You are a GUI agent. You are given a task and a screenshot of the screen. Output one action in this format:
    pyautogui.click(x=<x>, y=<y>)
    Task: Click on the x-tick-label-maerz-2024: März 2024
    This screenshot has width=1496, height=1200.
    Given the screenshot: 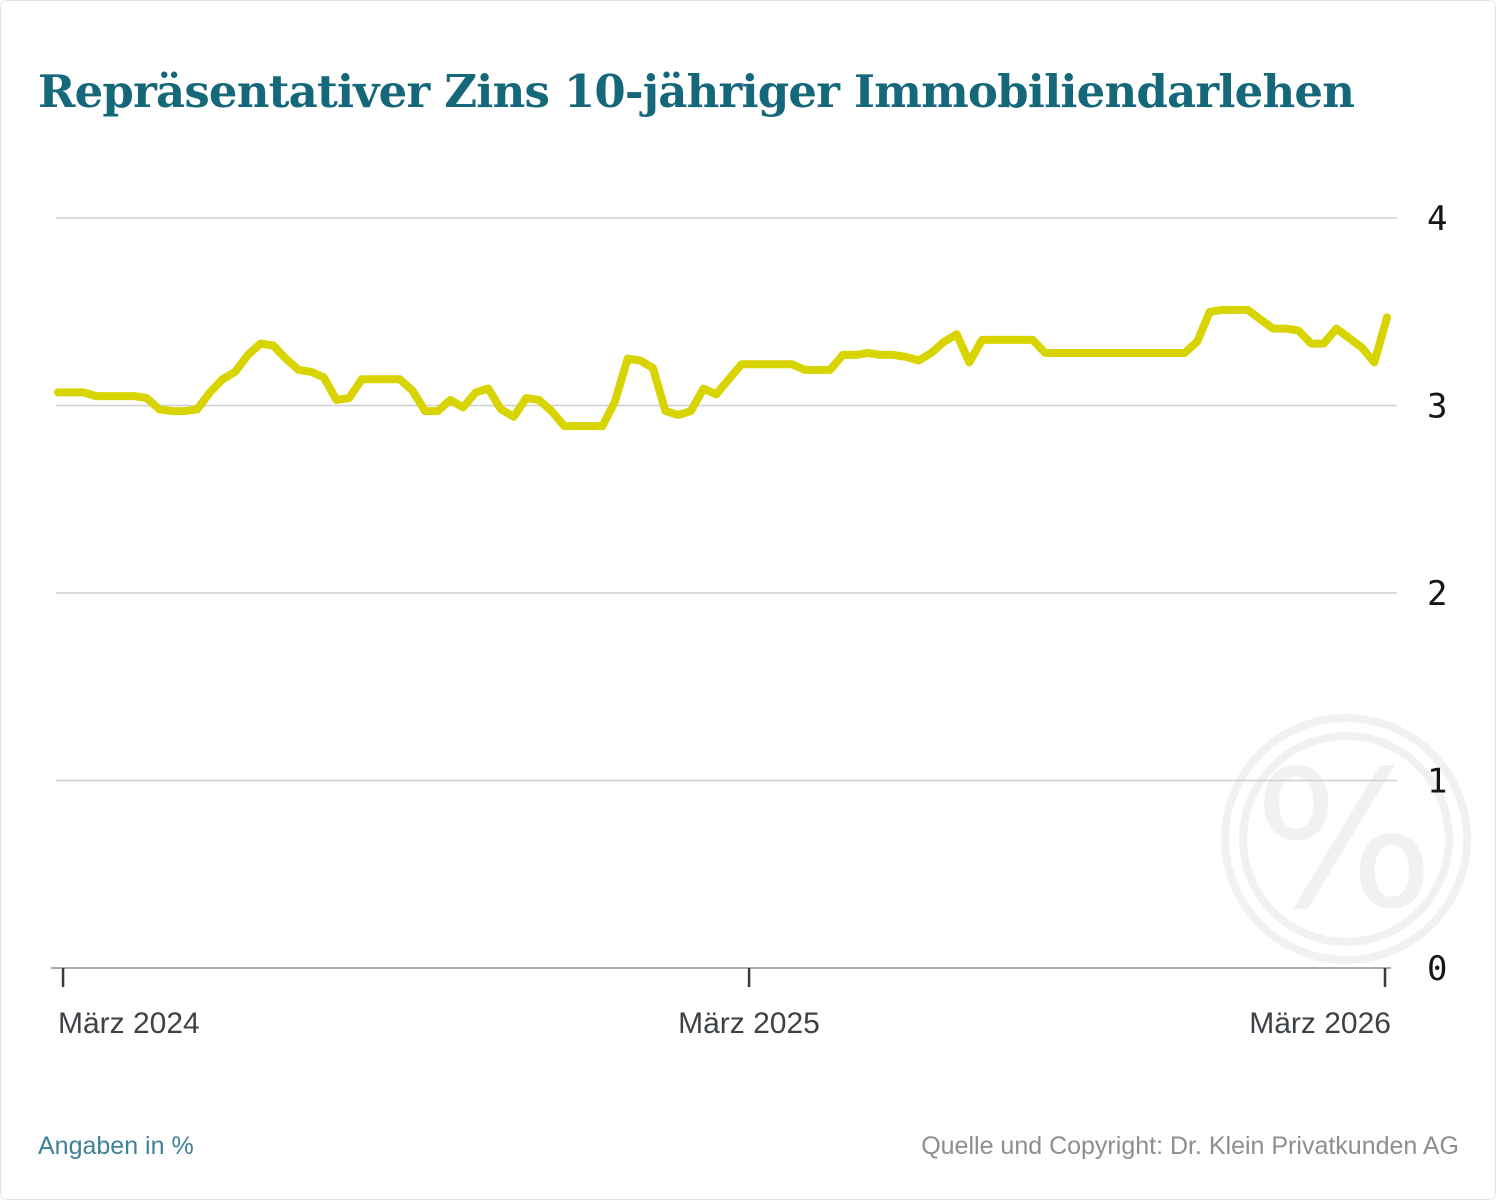 What is the action you would take?
    pyautogui.click(x=129, y=1023)
    